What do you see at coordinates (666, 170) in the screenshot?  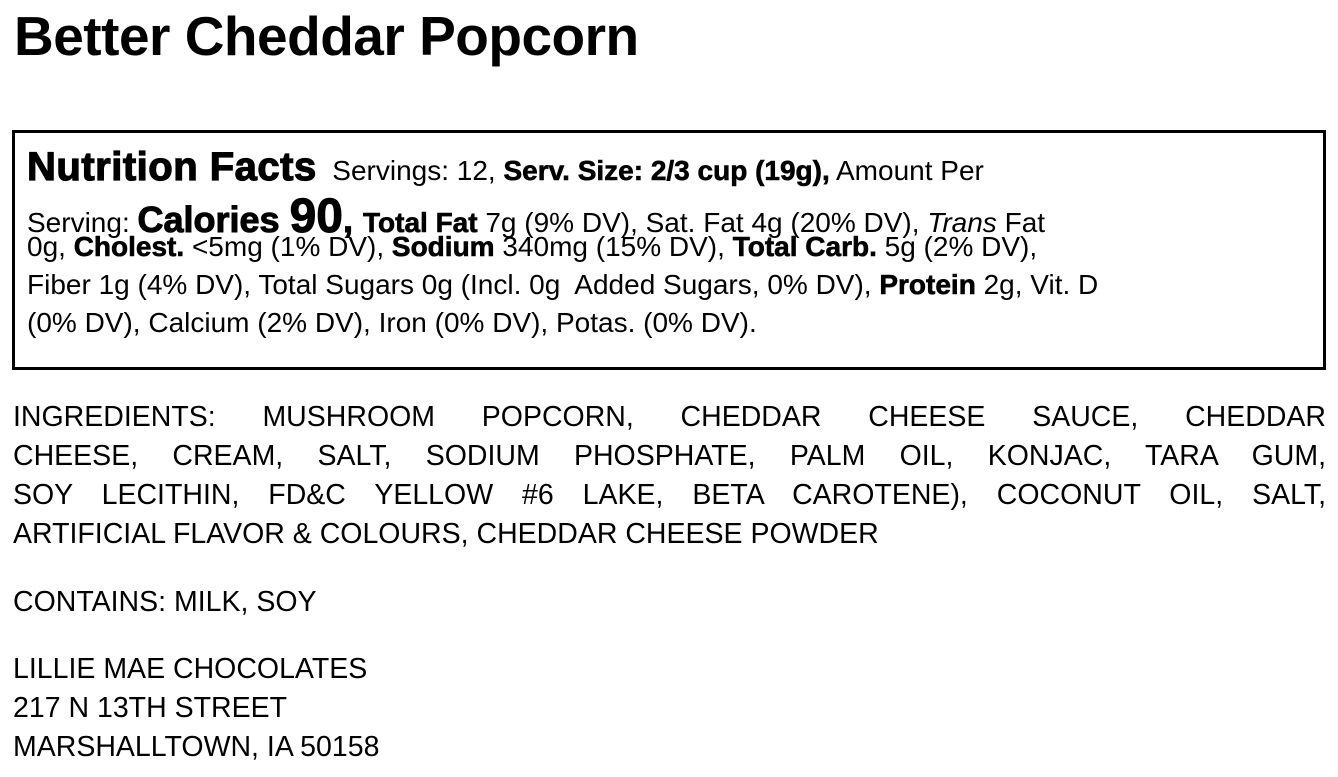 I see `nutrition-text-bold: Serv. Size: 2/3 cup (19g),` at bounding box center [666, 170].